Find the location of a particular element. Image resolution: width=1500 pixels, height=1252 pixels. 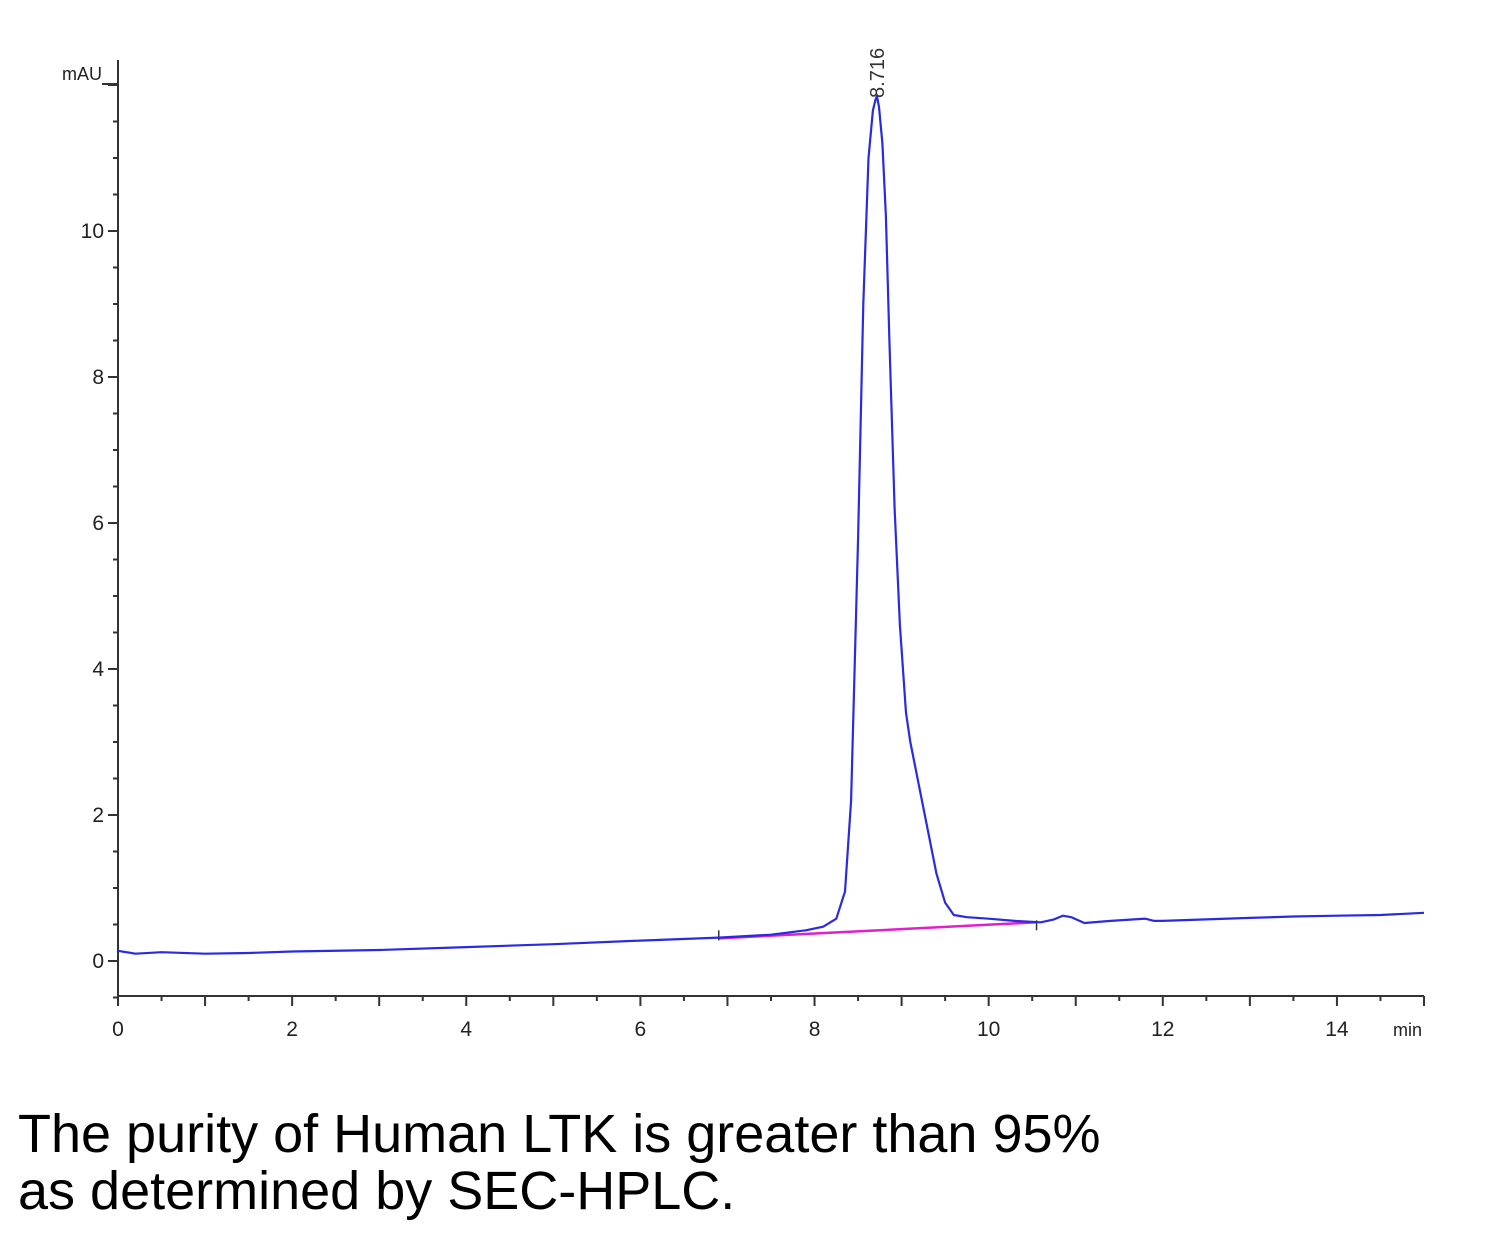

x-tick-label: 14 is located at coordinates (1337, 1029).